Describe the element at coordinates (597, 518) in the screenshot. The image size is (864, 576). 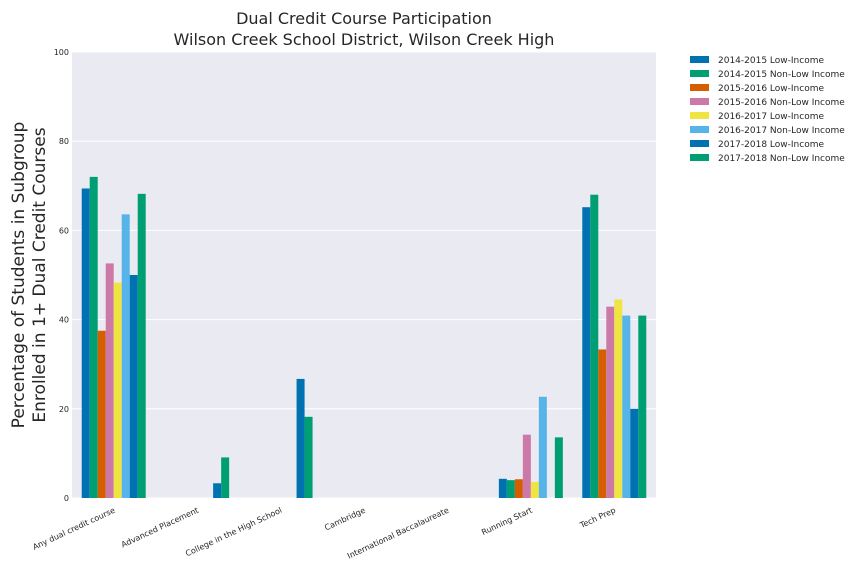
I see `x-tick-label: Tech Prep` at that location.